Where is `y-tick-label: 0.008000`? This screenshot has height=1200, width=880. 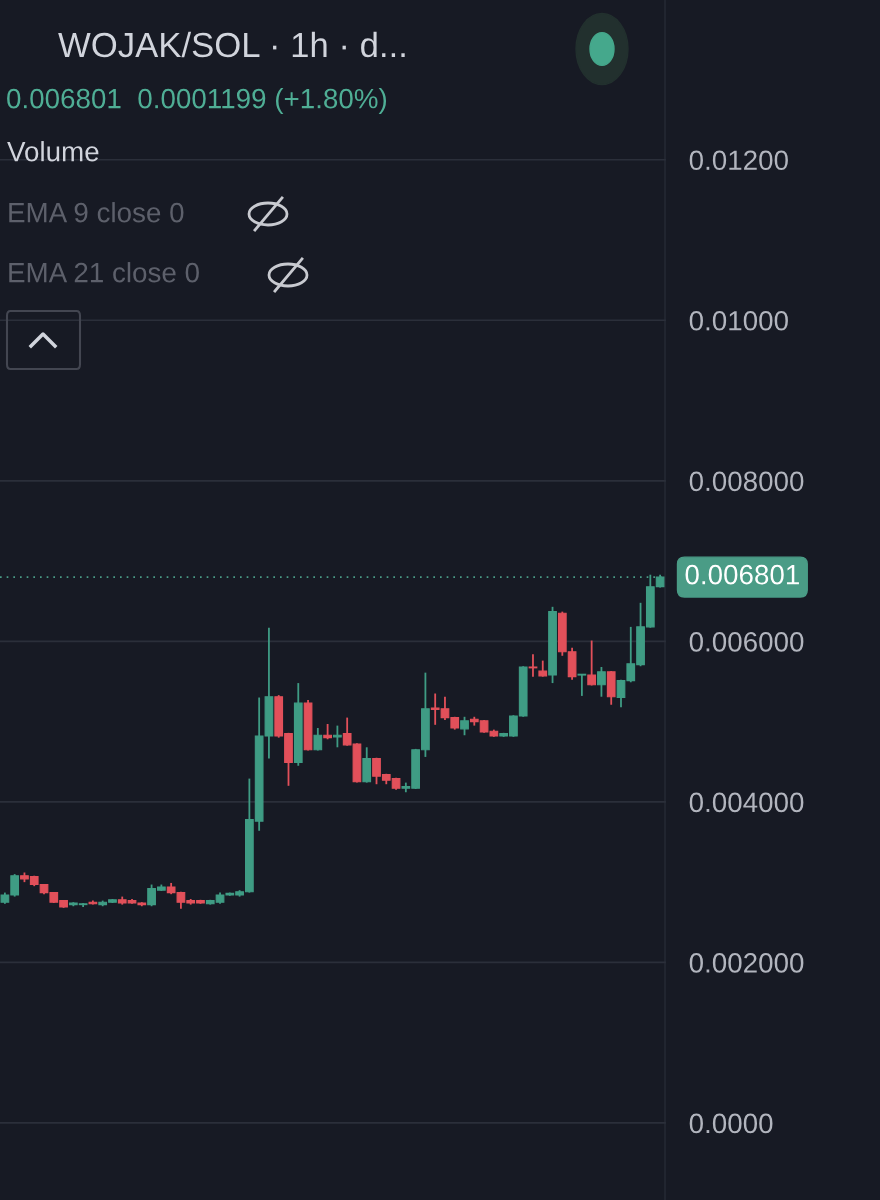
y-tick-label: 0.008000 is located at coordinates (746, 481).